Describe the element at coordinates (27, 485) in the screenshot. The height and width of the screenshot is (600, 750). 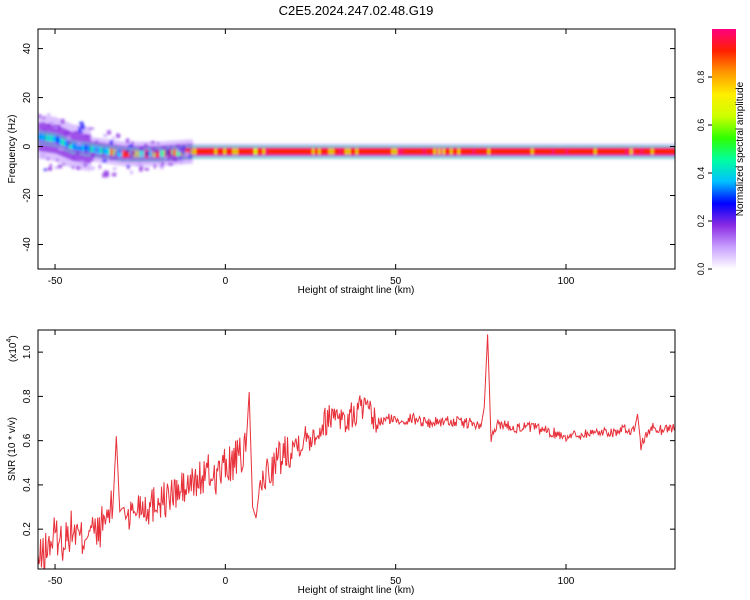
I see `snr-y-tick-label: 0.4` at that location.